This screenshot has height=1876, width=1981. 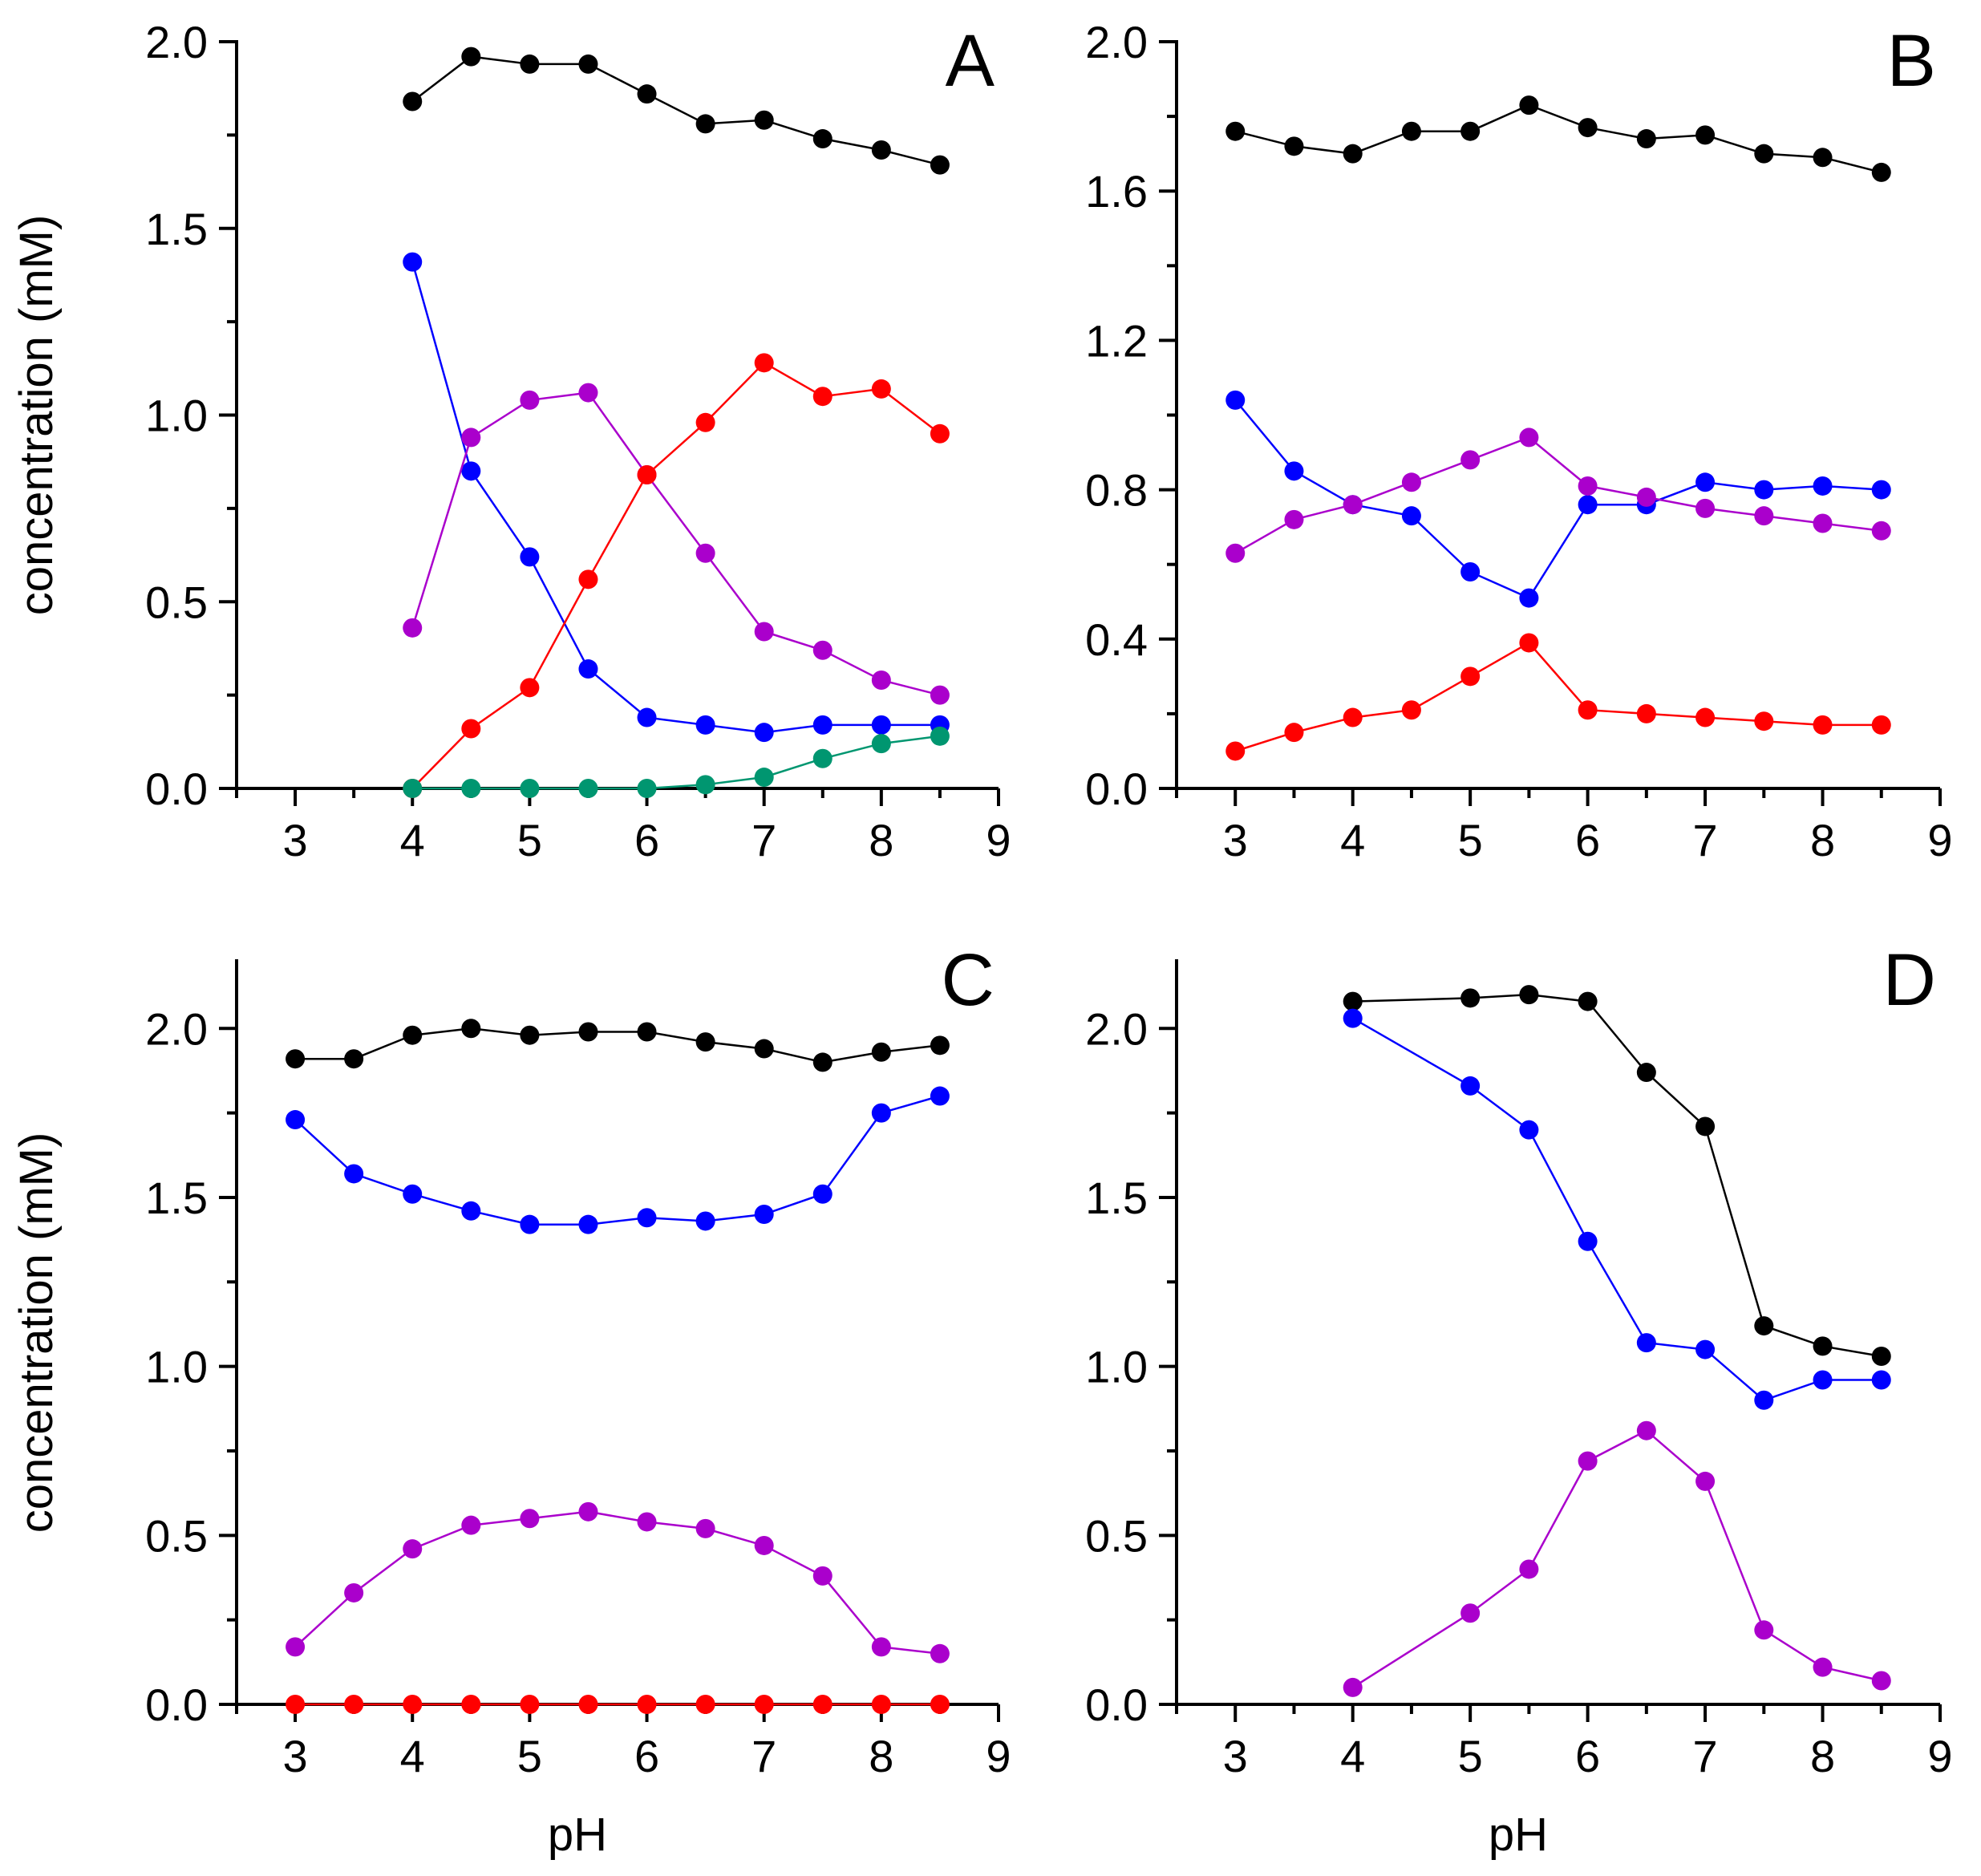 What do you see at coordinates (36, 415) in the screenshot?
I see `y-axis-title: concentration (mM)` at bounding box center [36, 415].